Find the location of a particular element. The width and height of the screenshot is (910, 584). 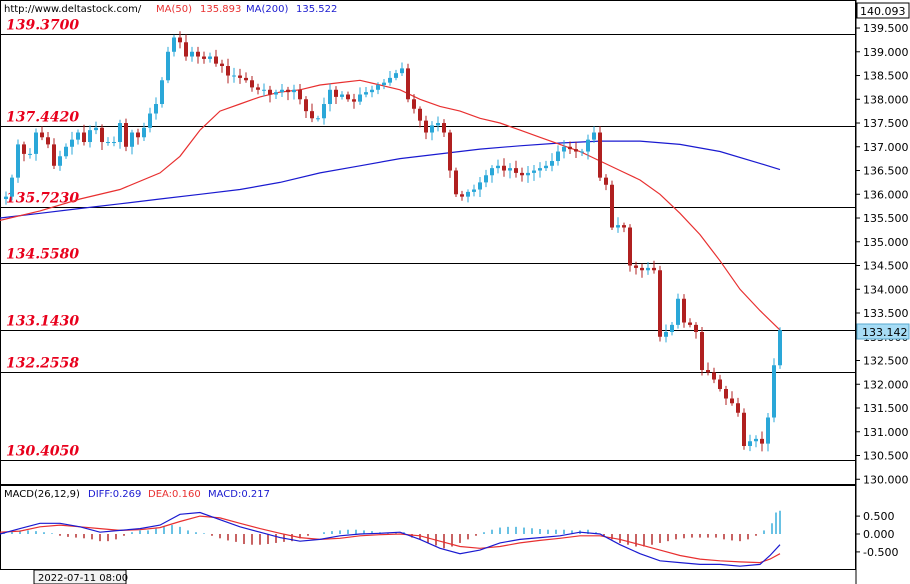

current-price-tag is located at coordinates (883, 331).